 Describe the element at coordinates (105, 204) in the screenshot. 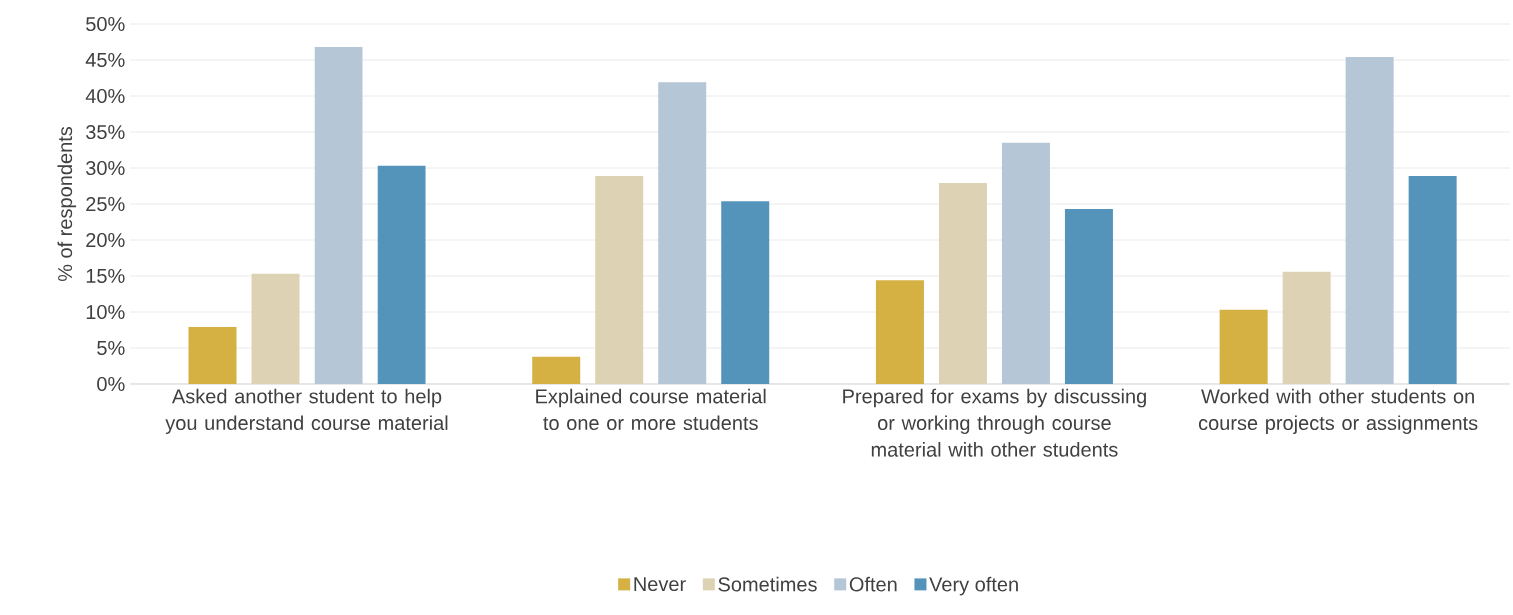

I see `y-tick-label: 25%` at that location.